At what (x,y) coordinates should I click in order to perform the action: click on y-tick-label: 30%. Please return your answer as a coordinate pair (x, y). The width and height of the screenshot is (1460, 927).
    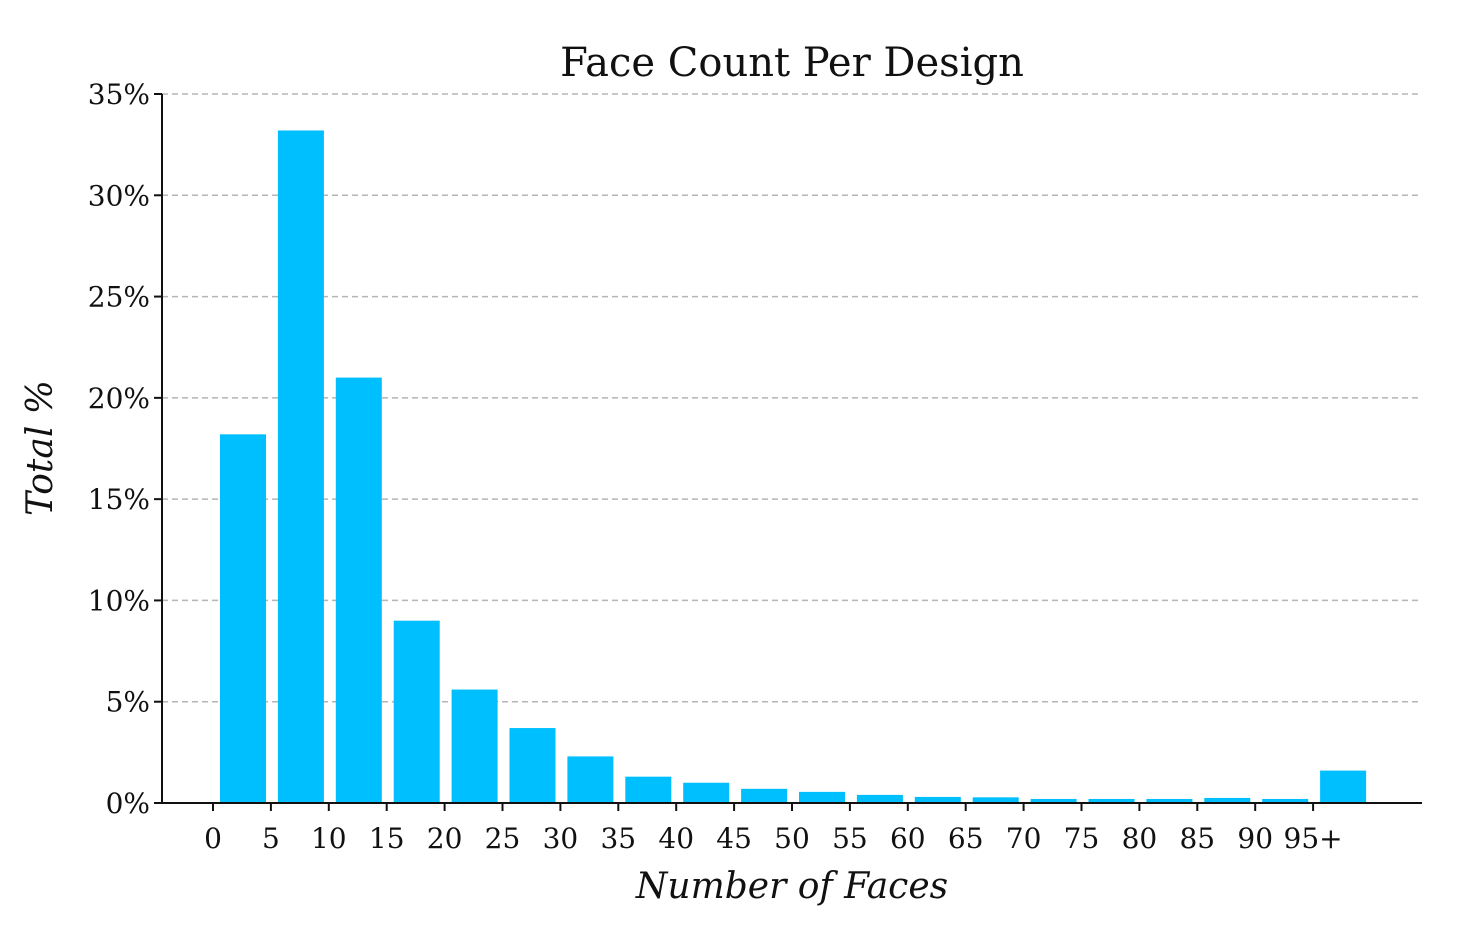
    Looking at the image, I should click on (119, 195).